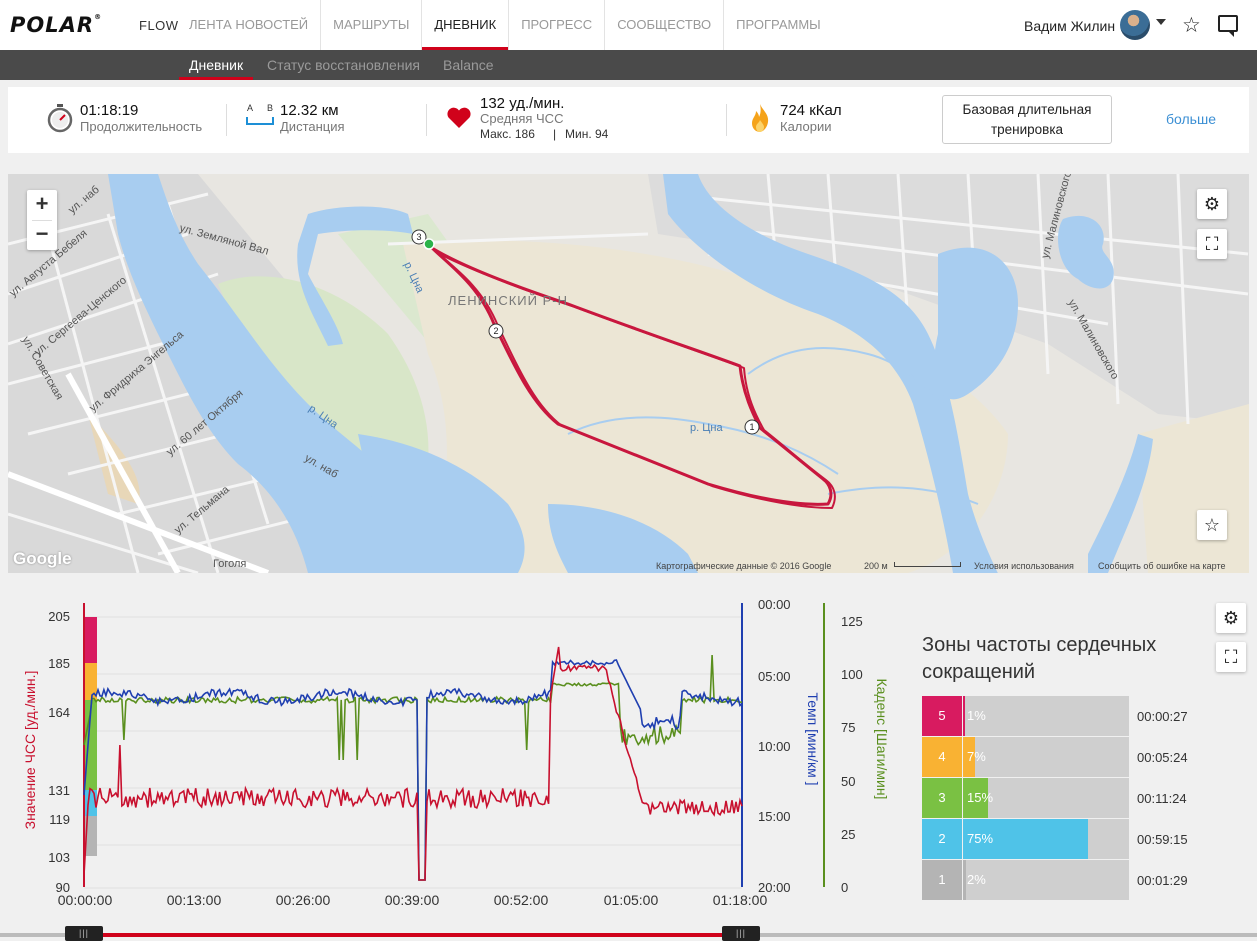  I want to click on chat-icon, so click(1228, 26).